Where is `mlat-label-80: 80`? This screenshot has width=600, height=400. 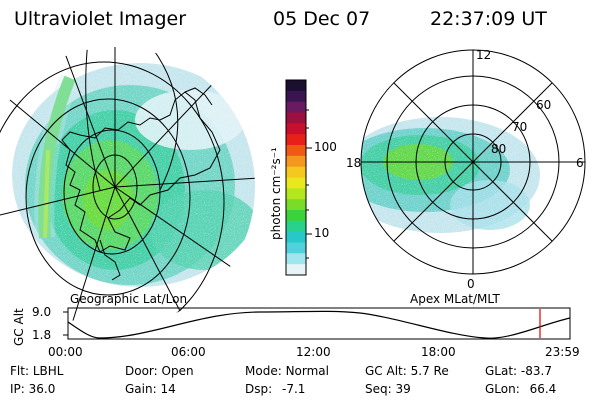 mlat-label-80: 80 is located at coordinates (499, 149).